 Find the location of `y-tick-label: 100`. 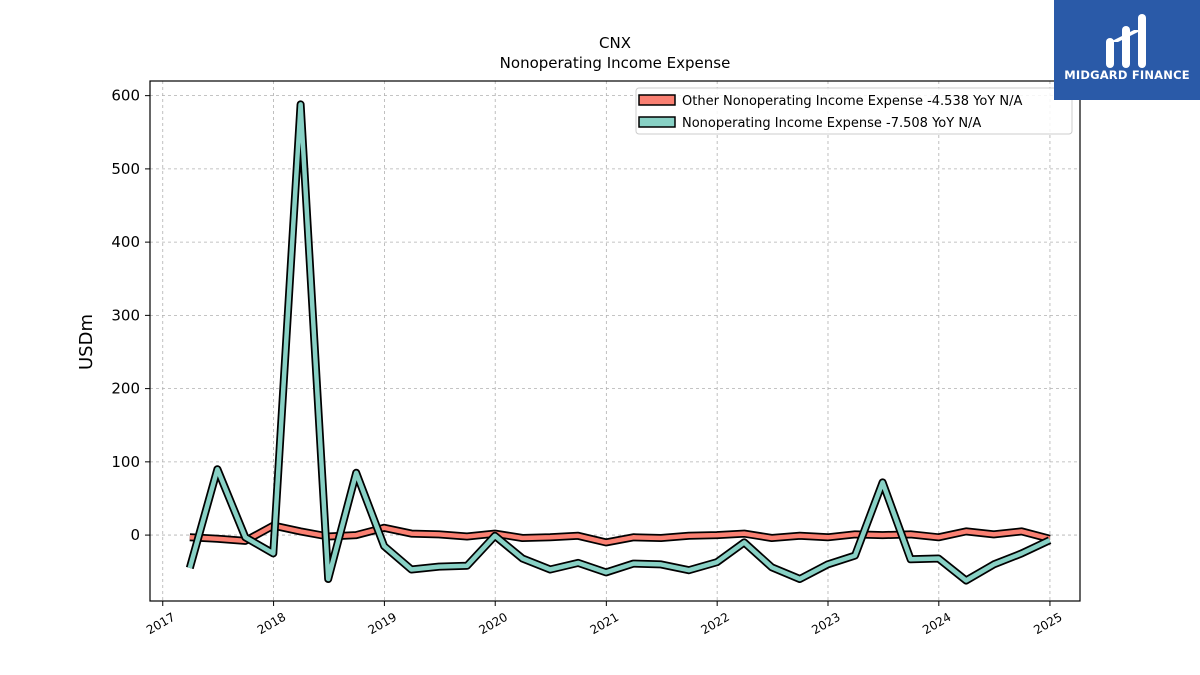

y-tick-label: 100 is located at coordinates (125, 462).